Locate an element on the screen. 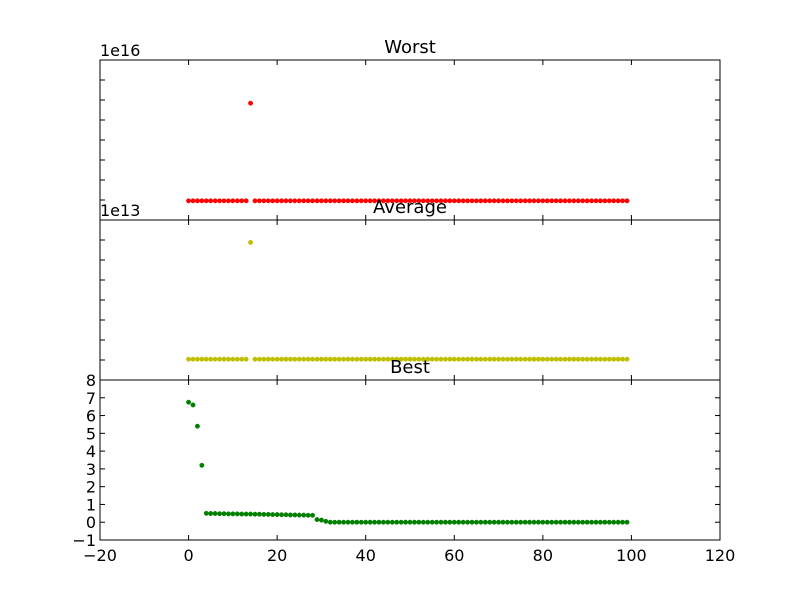  x-tick-label: 60 is located at coordinates (454, 555).